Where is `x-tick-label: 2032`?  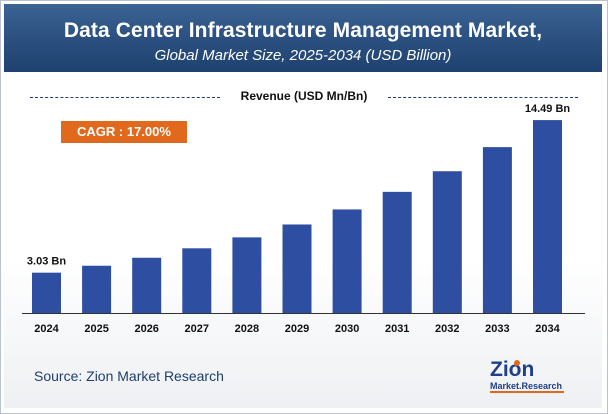 x-tick-label: 2032 is located at coordinates (447, 329).